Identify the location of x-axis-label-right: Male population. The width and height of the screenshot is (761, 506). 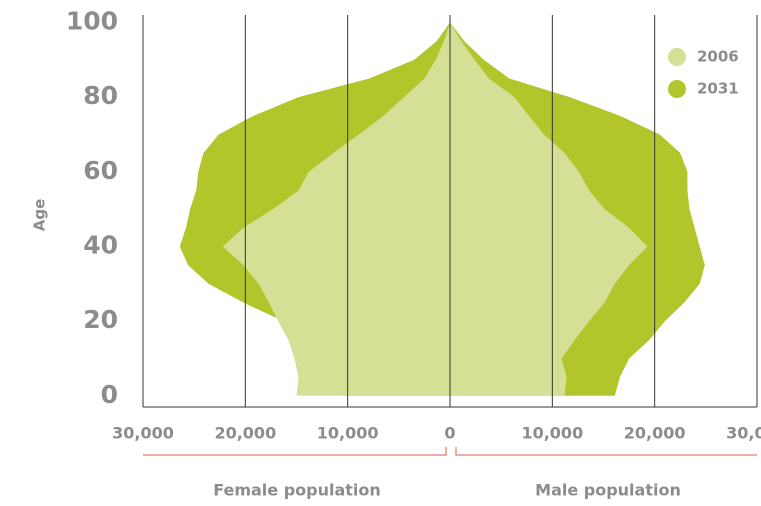
(608, 490).